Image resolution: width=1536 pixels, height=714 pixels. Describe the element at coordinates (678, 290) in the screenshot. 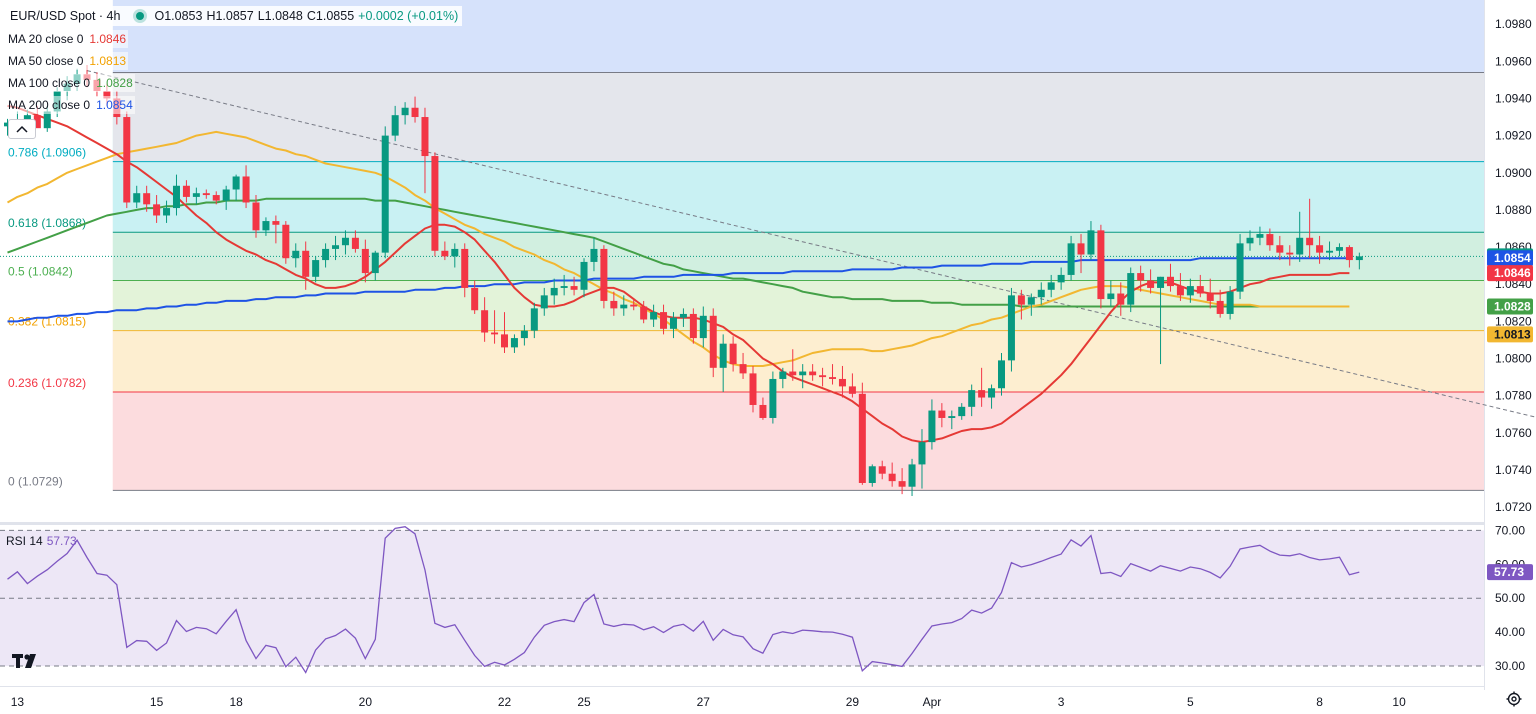

I see `ma200-line` at that location.